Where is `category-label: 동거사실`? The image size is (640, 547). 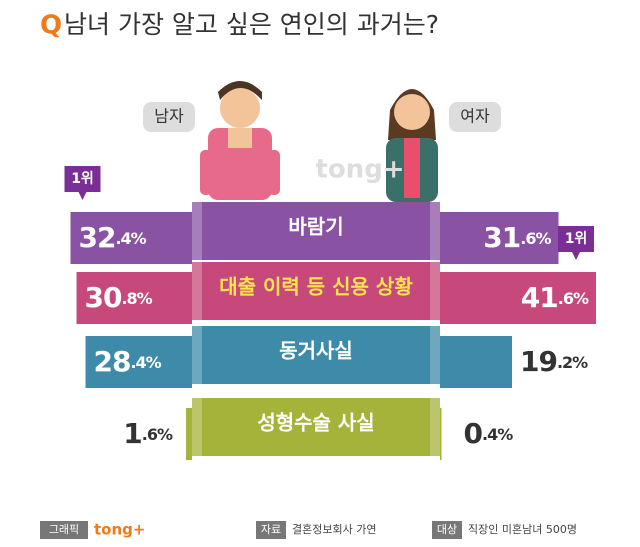 category-label: 동거사실 is located at coordinates (316, 351).